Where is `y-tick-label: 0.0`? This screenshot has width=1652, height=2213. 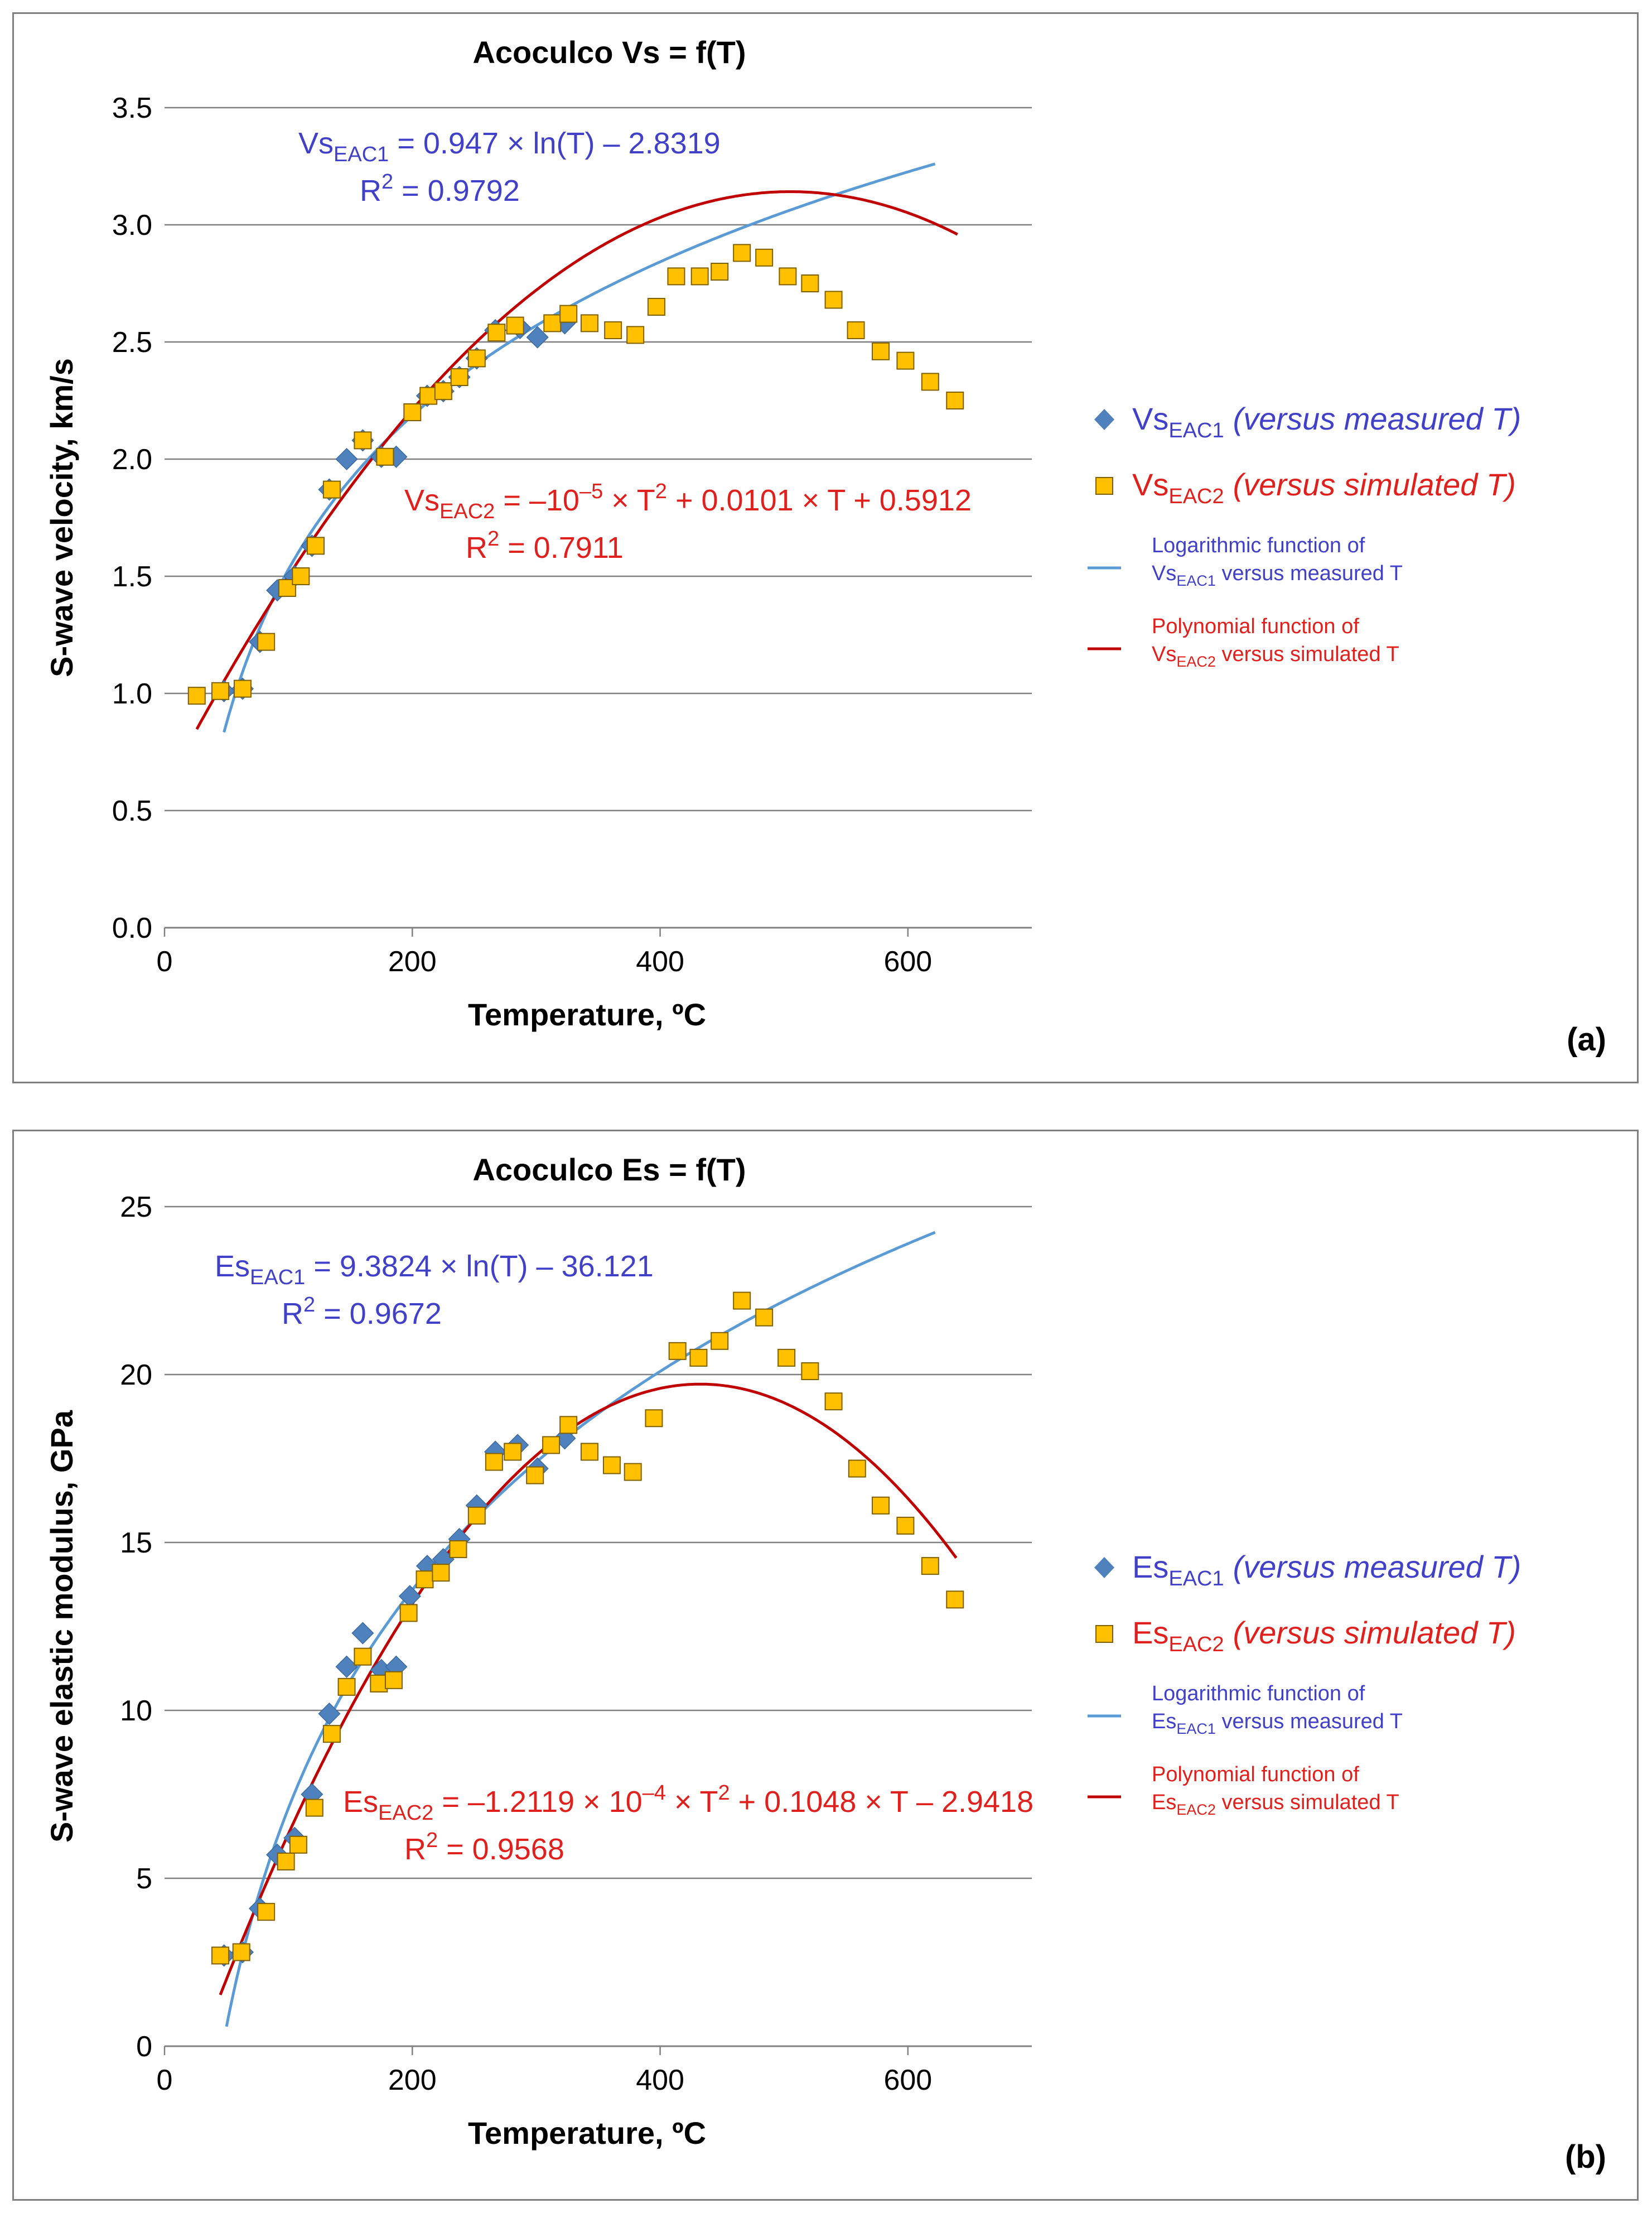 y-tick-label: 0.0 is located at coordinates (132, 928).